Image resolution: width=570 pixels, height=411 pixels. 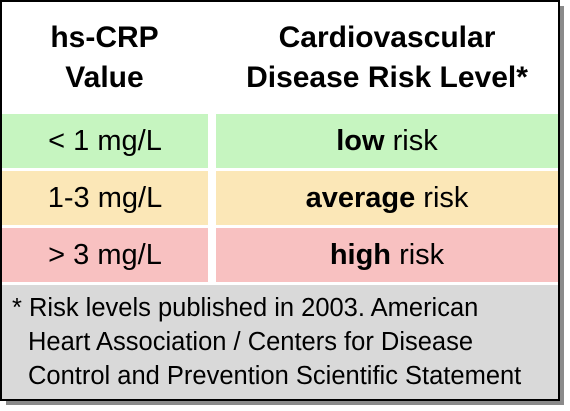 What do you see at coordinates (418, 254) in the screenshot?
I see `row-high-risk-rest: risk` at bounding box center [418, 254].